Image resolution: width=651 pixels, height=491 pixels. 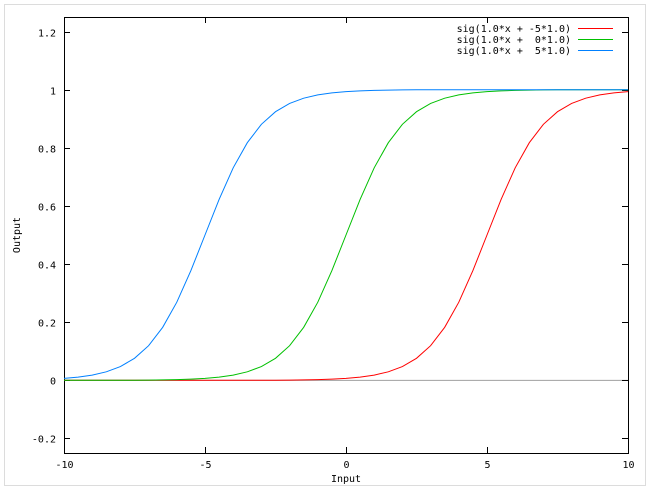 What do you see at coordinates (44, 440) in the screenshot?
I see `y-tick-label: -0.2` at bounding box center [44, 440].